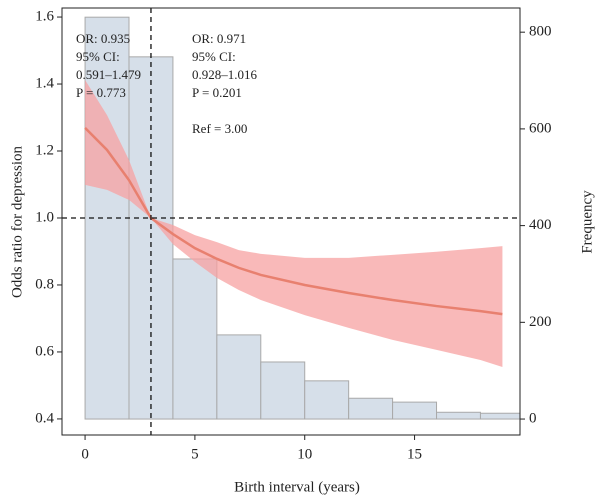 The image size is (600, 499). What do you see at coordinates (225, 74) in the screenshot?
I see `annotation: 0.928–1.016` at bounding box center [225, 74].